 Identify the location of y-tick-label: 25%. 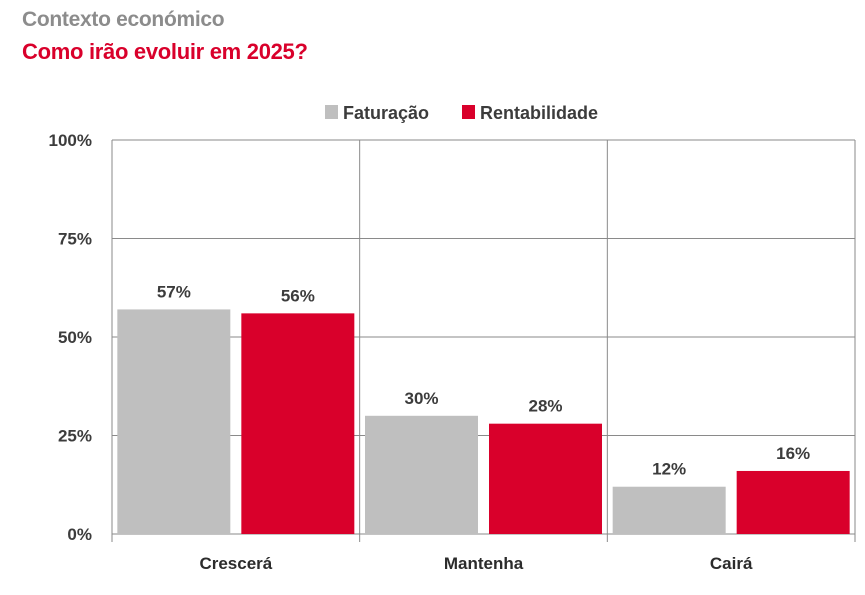
(75, 436).